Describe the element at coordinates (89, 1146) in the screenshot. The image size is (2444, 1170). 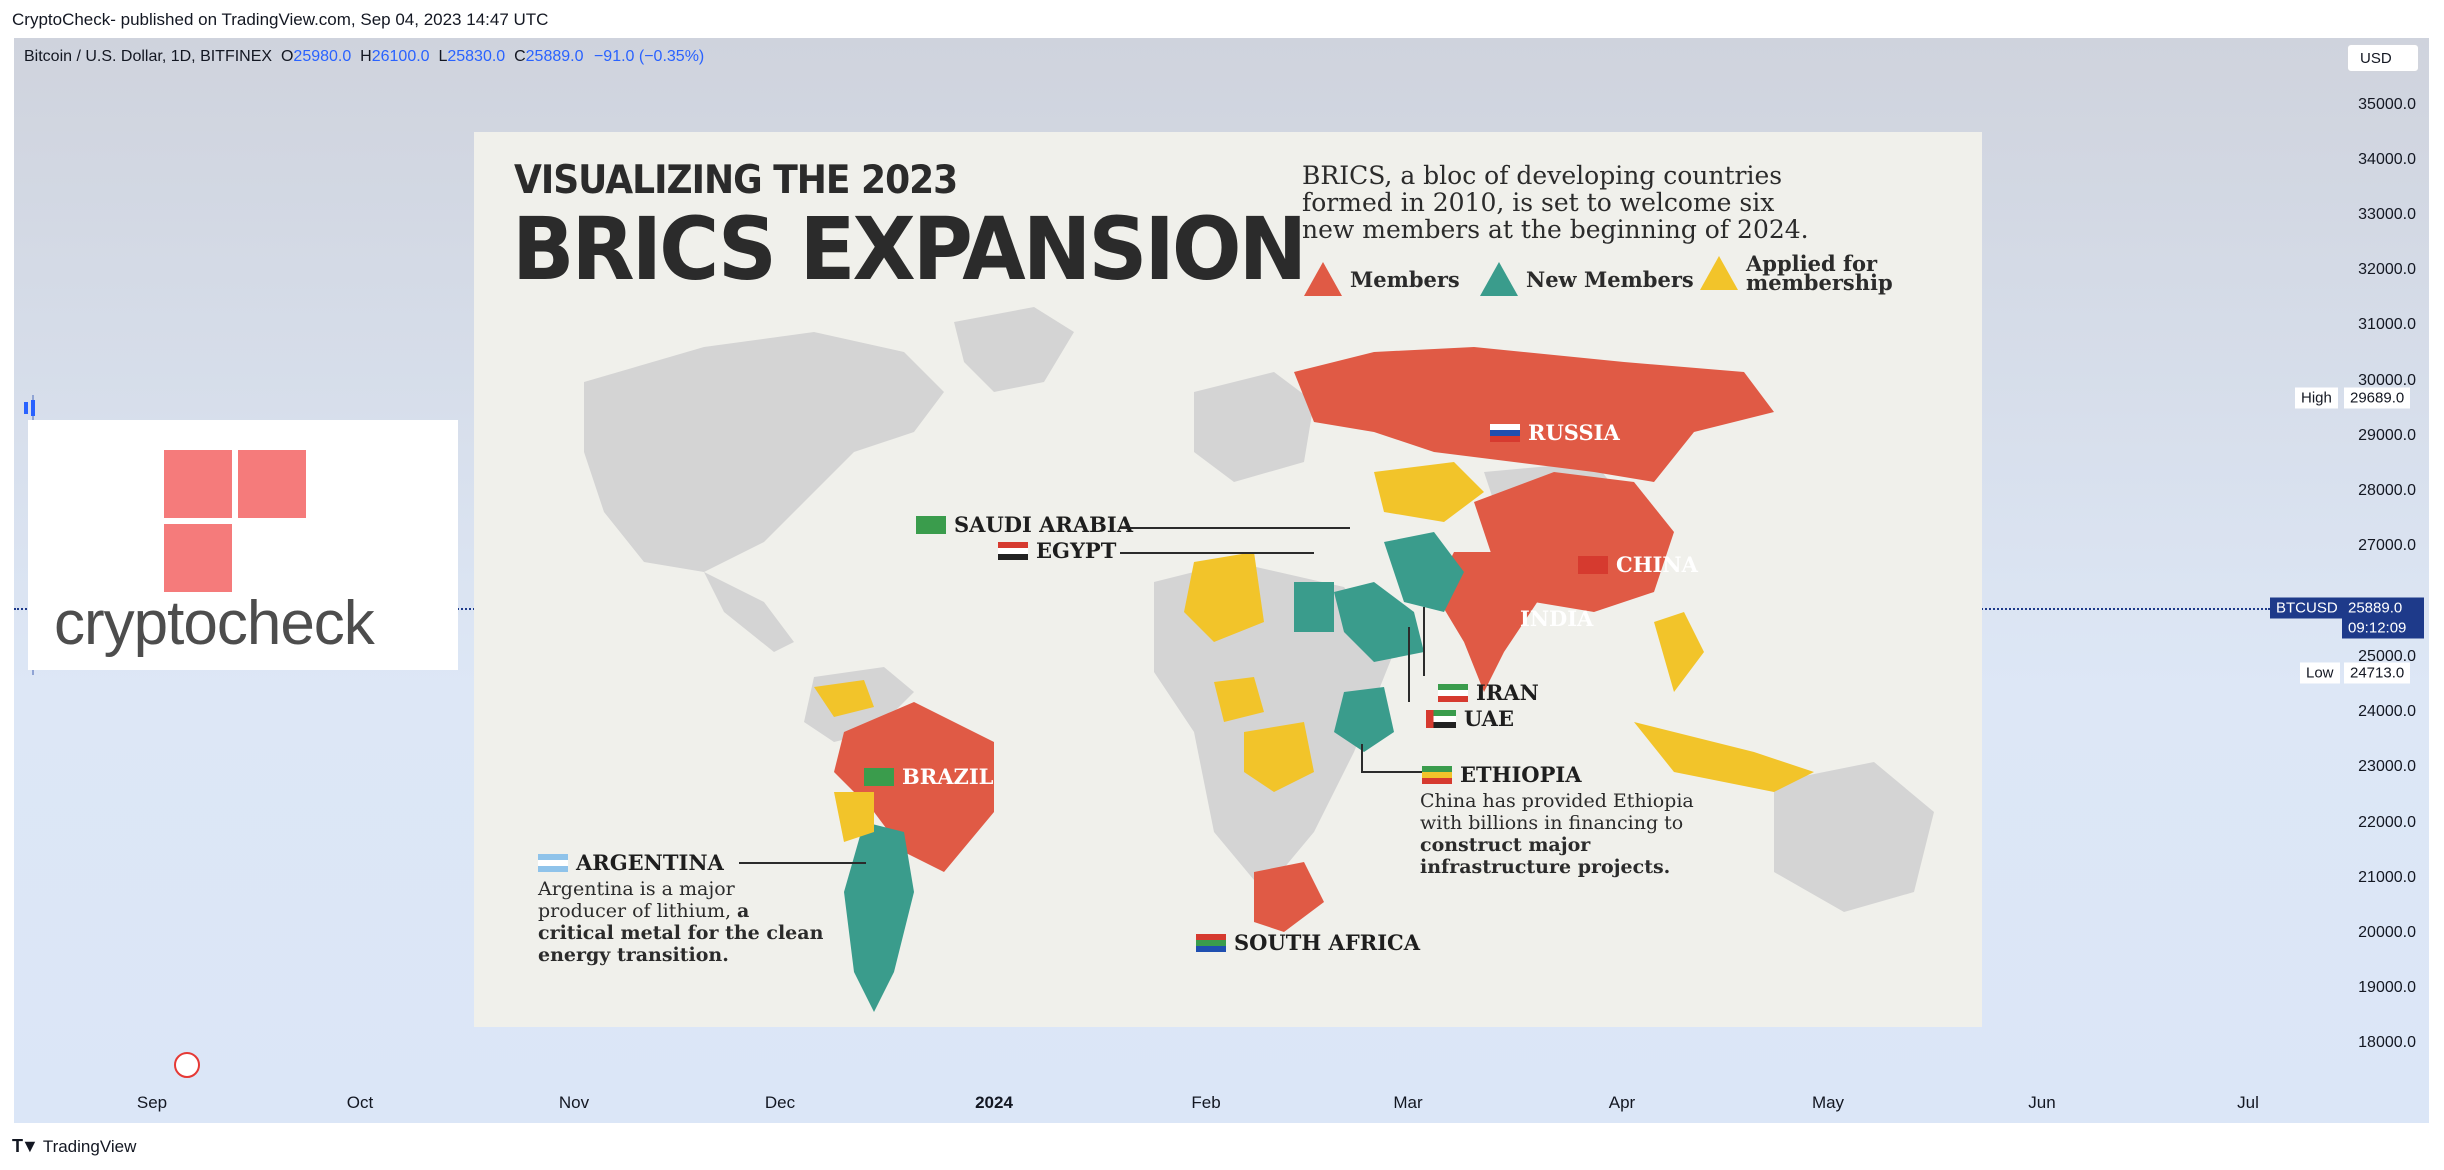
I see `tradingview-brand: TradingView` at that location.